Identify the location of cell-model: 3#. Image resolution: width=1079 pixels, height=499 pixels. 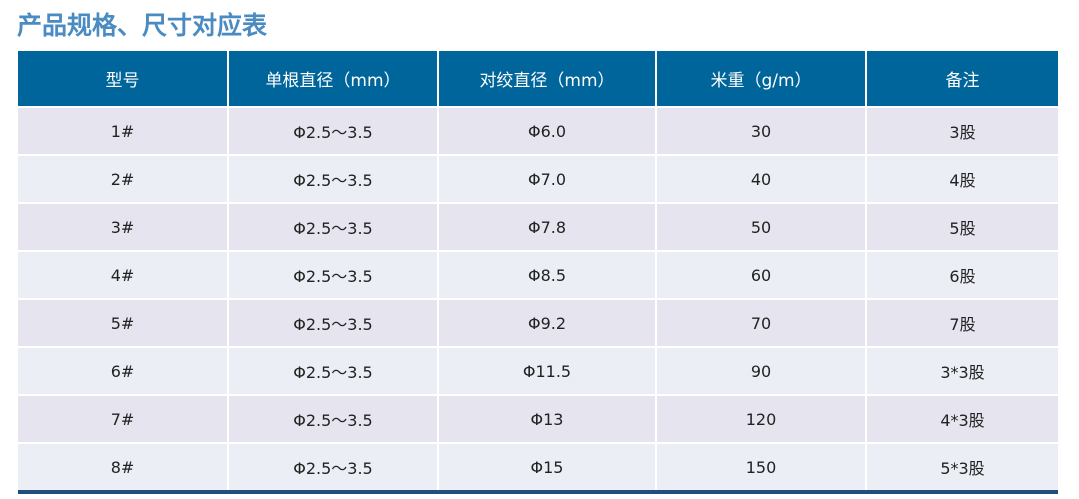
(123, 226).